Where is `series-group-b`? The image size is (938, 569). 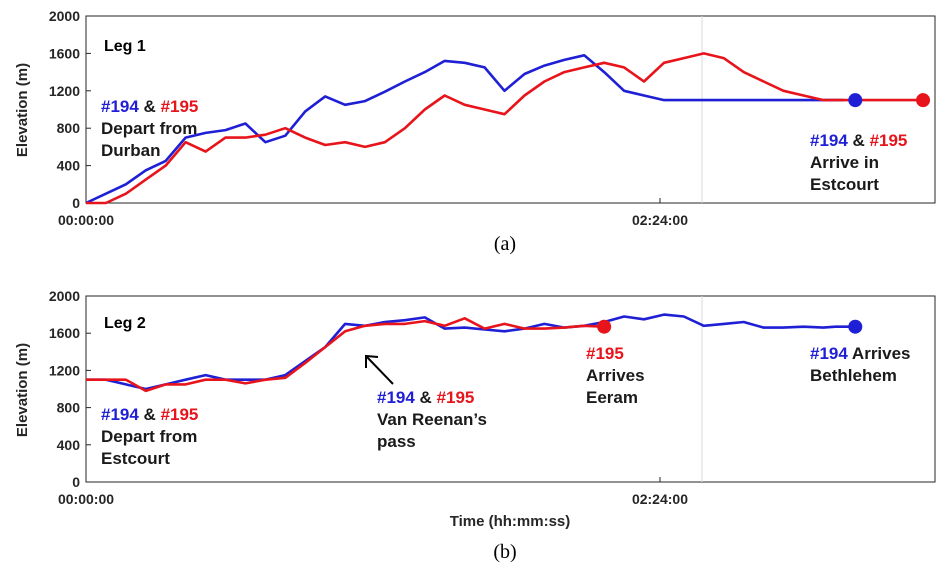
series-group-b is located at coordinates (474, 353).